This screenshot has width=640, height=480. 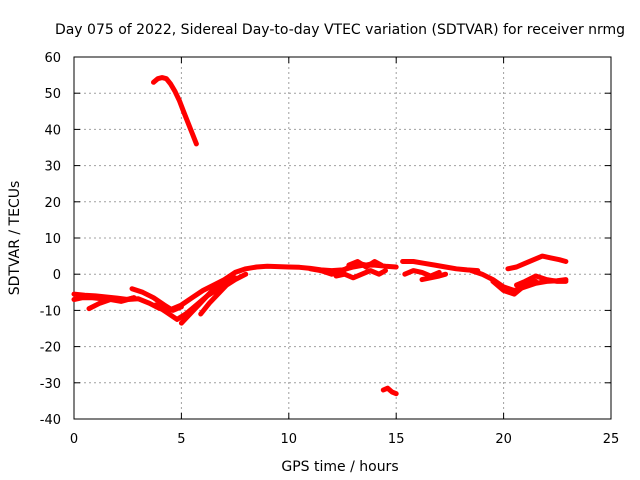 I want to click on series-arc-late-rise, so click(x=223, y=294).